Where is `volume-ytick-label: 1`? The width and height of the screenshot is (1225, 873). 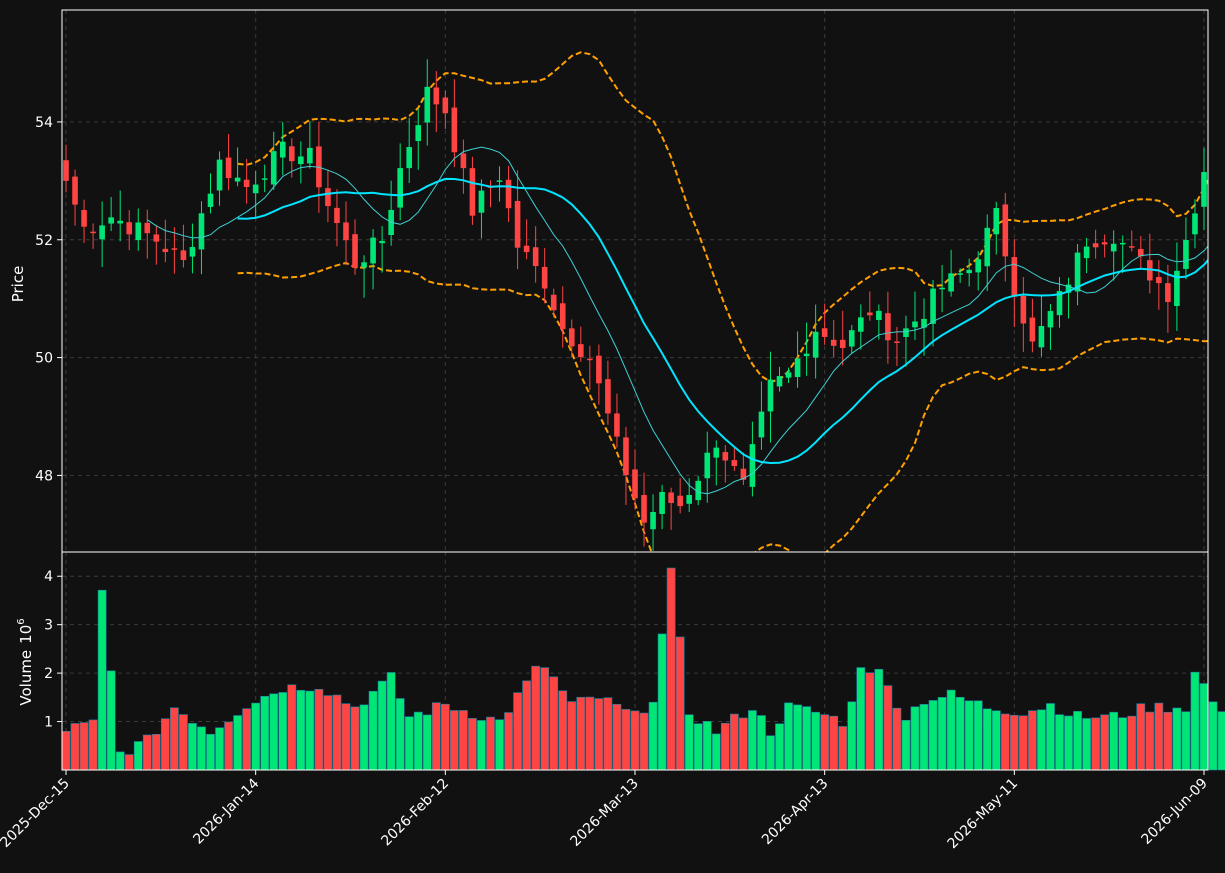
volume-ytick-label: 1 is located at coordinates (48, 723).